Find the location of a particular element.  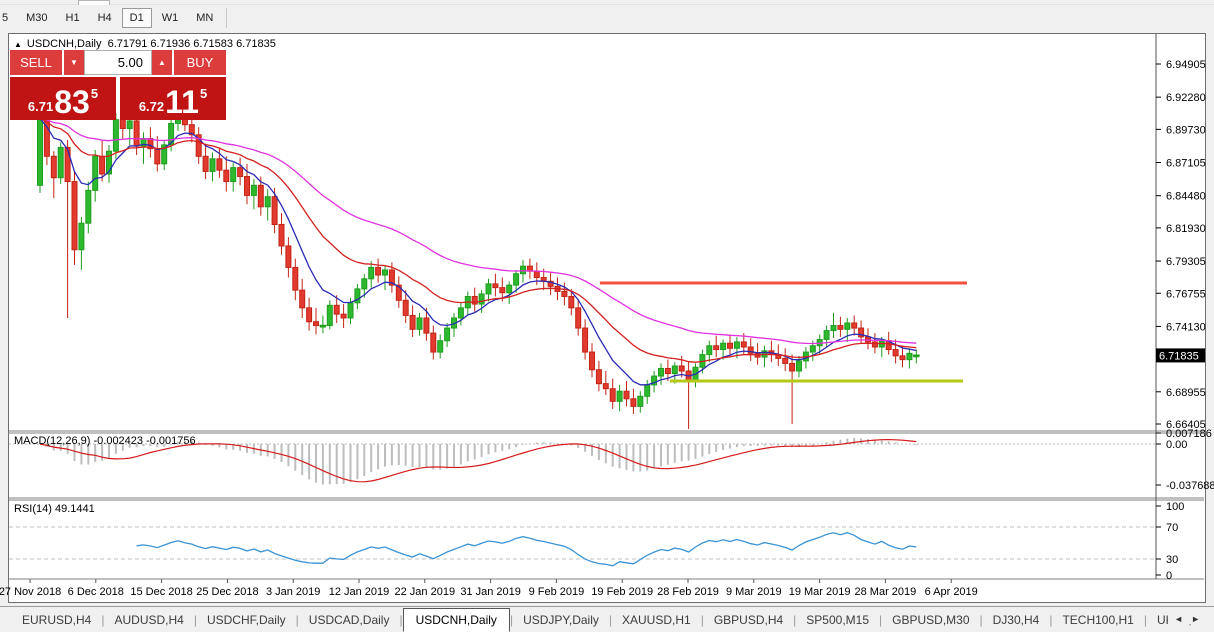

buy-price-main: 11 is located at coordinates (182, 102).